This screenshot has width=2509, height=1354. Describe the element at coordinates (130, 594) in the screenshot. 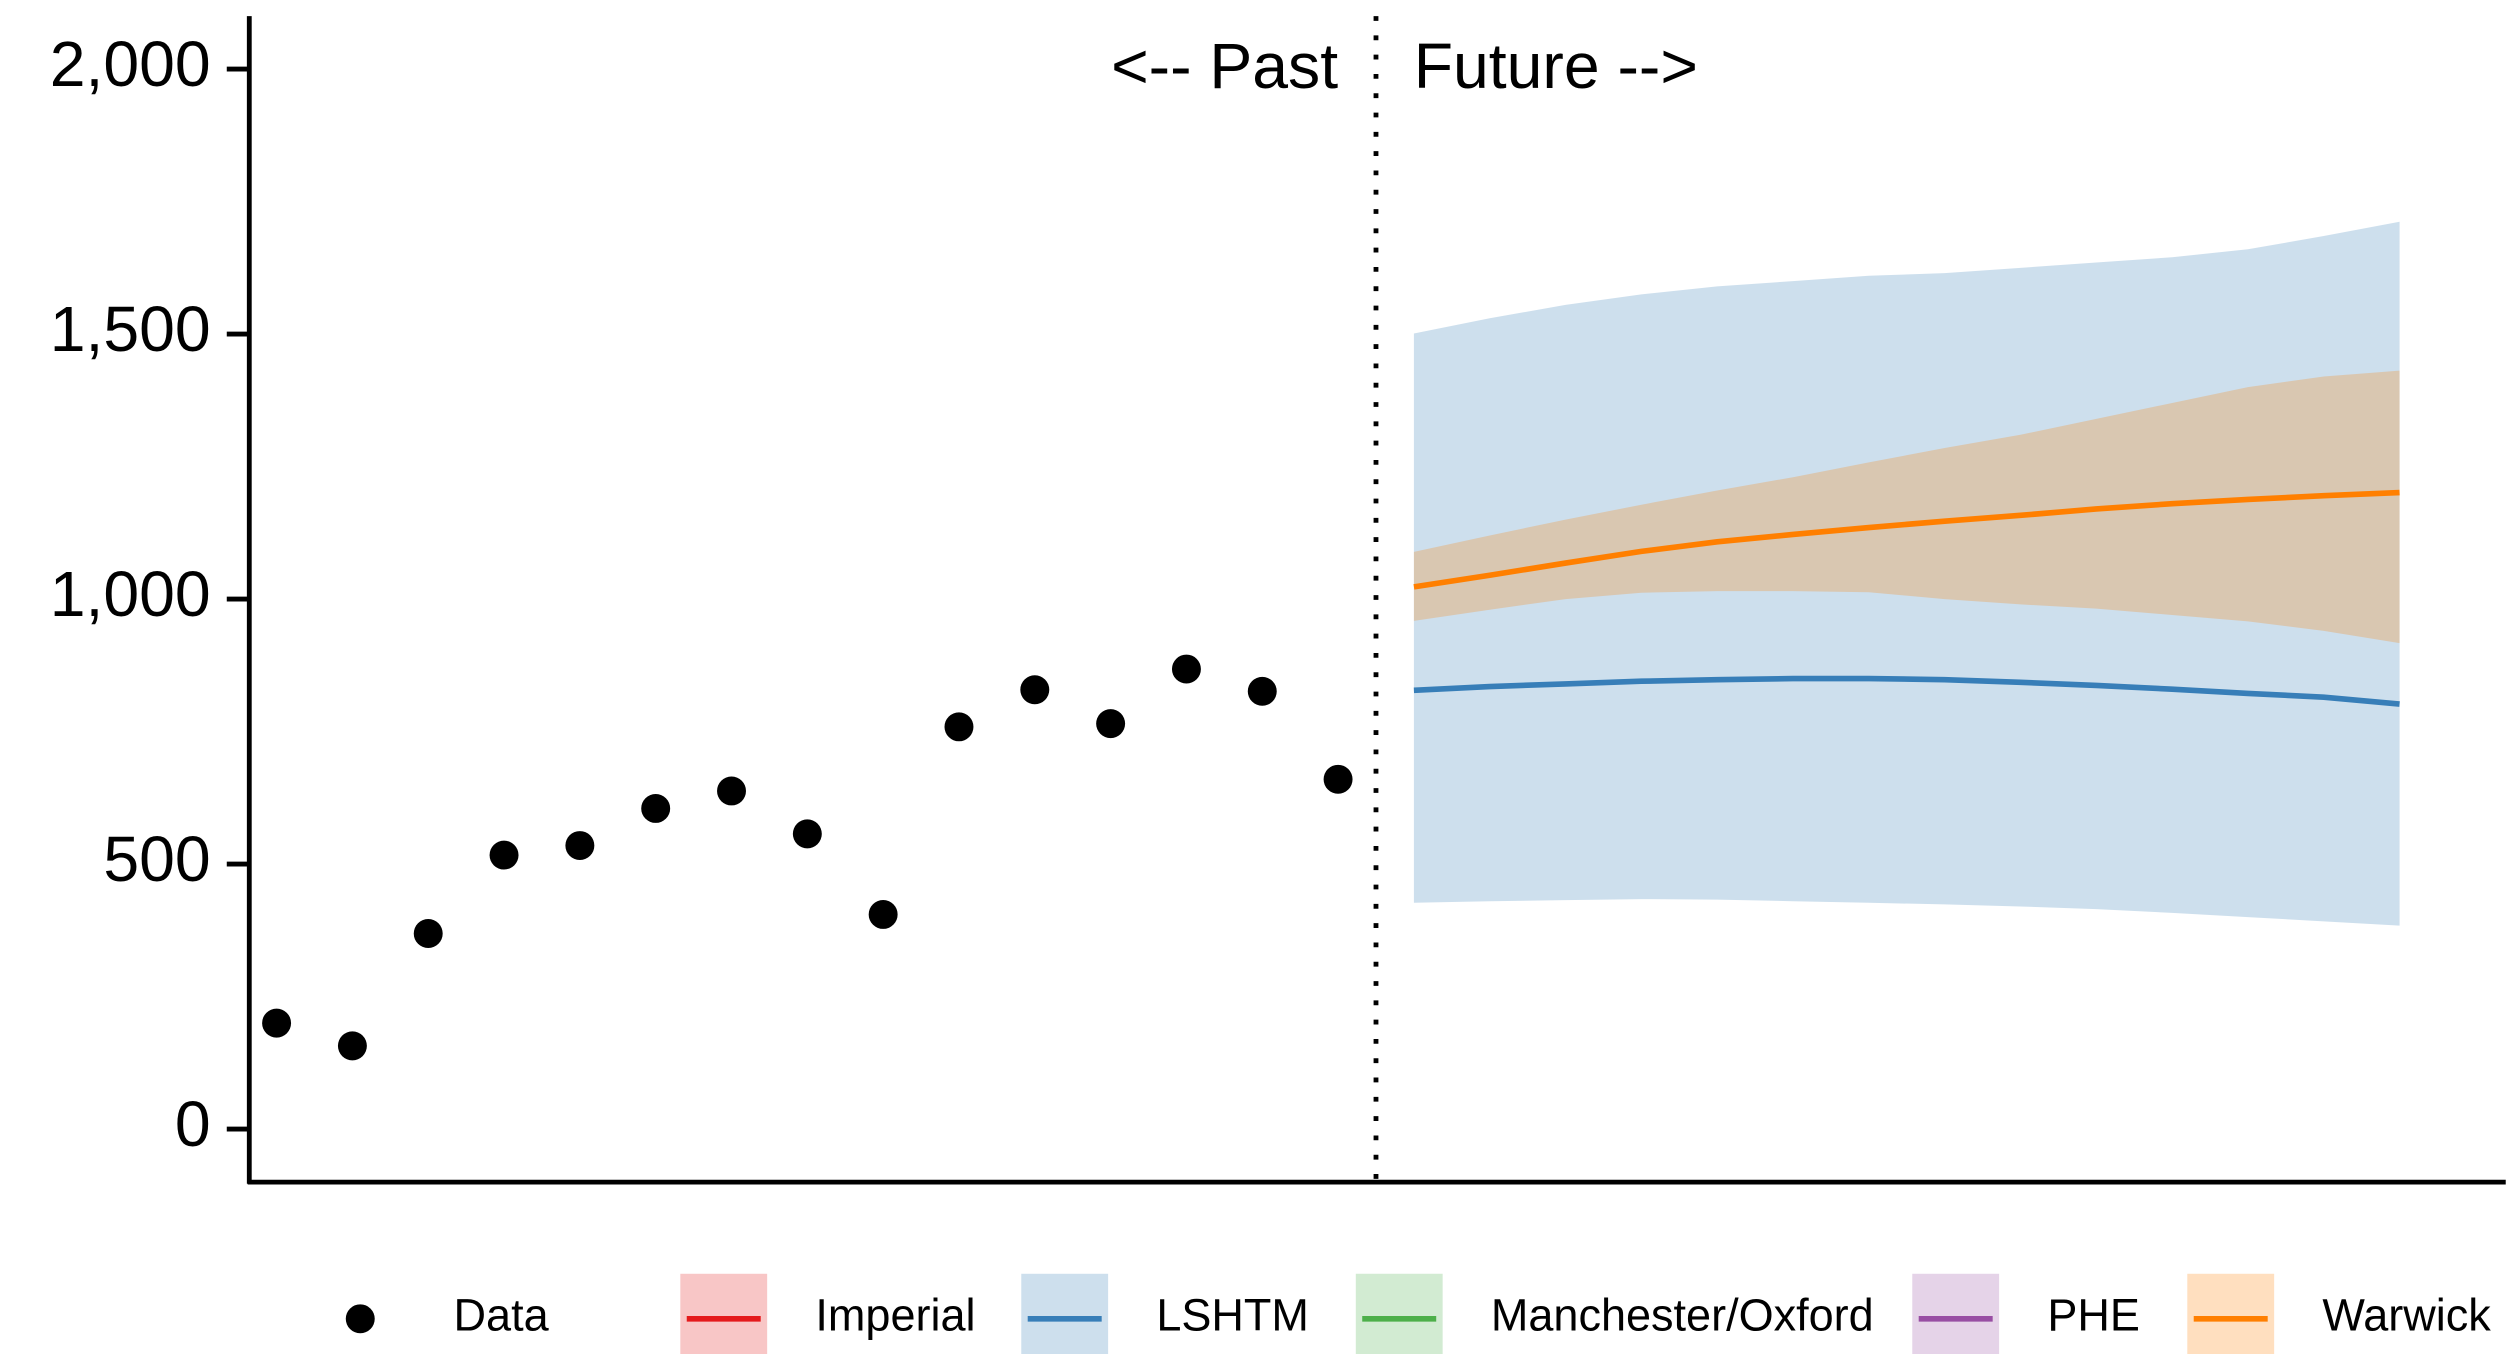

I see `y-tick-label: 1,000` at that location.